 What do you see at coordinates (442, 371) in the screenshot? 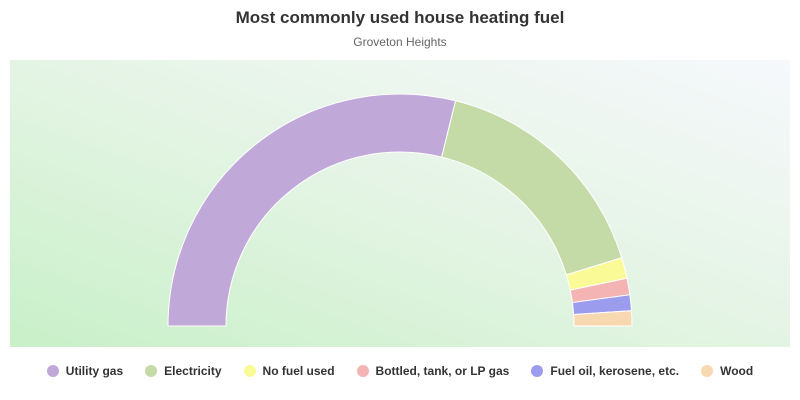
I see `legend-label: Bottled, tank, or LP gas` at bounding box center [442, 371].